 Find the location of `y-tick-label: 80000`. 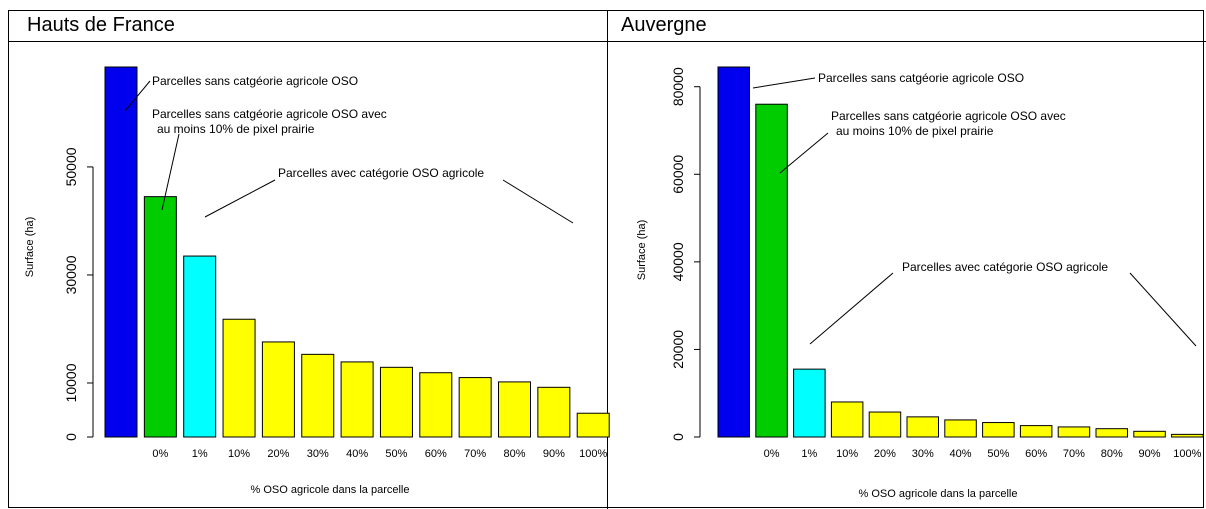

y-tick-label: 80000 is located at coordinates (678, 86).